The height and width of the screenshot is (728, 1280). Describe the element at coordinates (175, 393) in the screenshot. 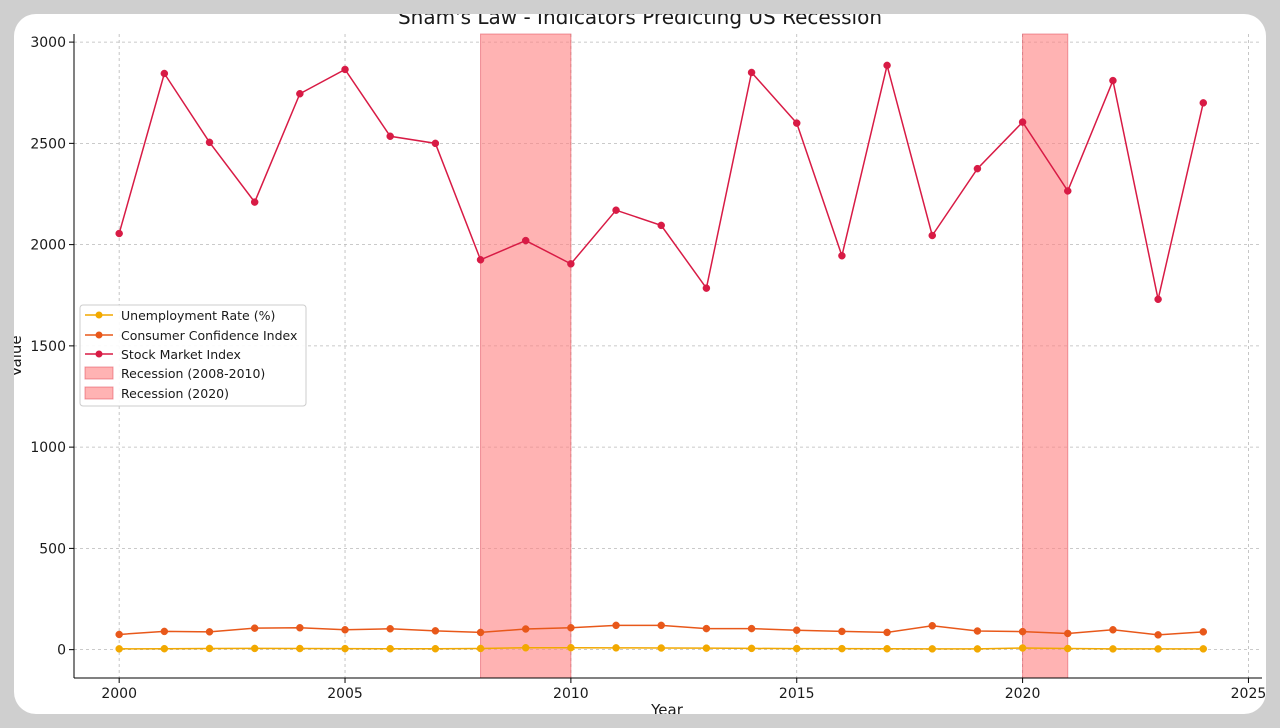

I see `legend-label-recession-2020: Recession (2020)` at that location.